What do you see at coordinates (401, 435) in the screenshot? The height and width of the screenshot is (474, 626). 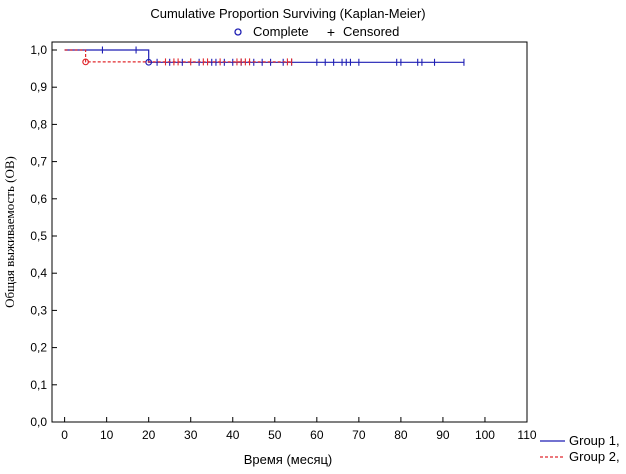 I see `x-tick-label: 80` at bounding box center [401, 435].